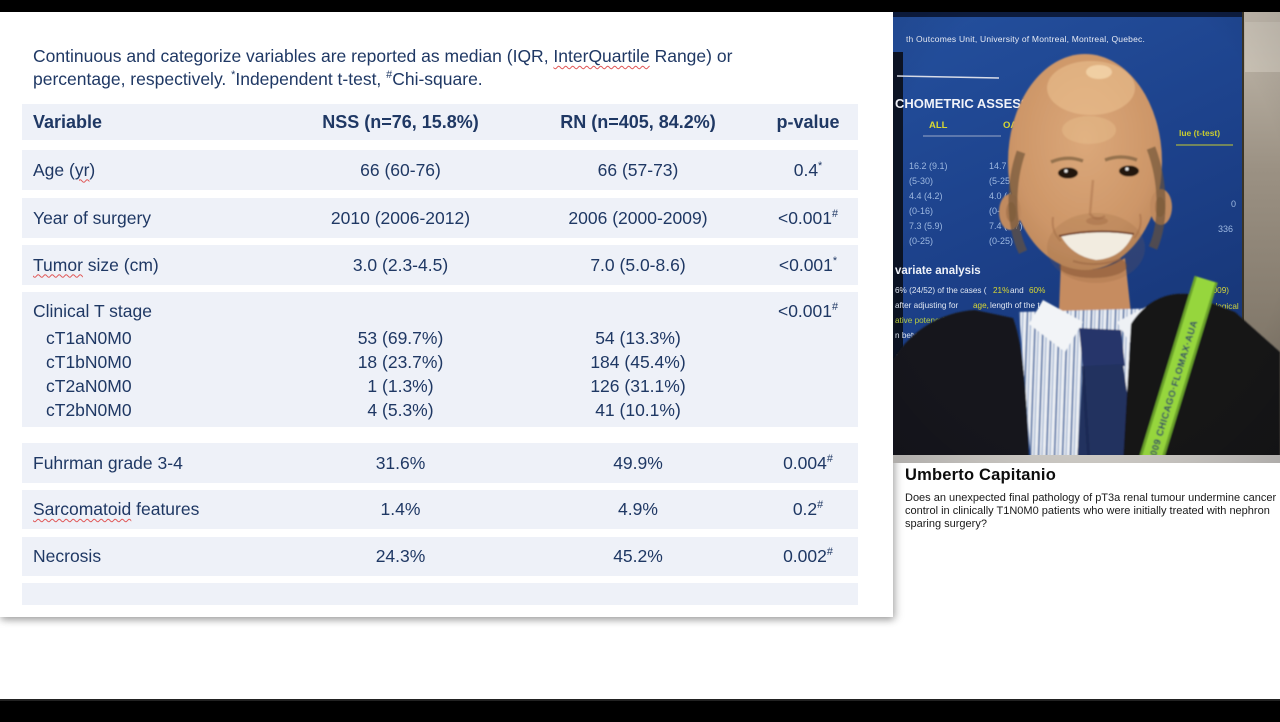 Image resolution: width=1280 pixels, height=722 pixels. What do you see at coordinates (400, 169) in the screenshot?
I see `cell-nss: 66 (60-76)` at bounding box center [400, 169].